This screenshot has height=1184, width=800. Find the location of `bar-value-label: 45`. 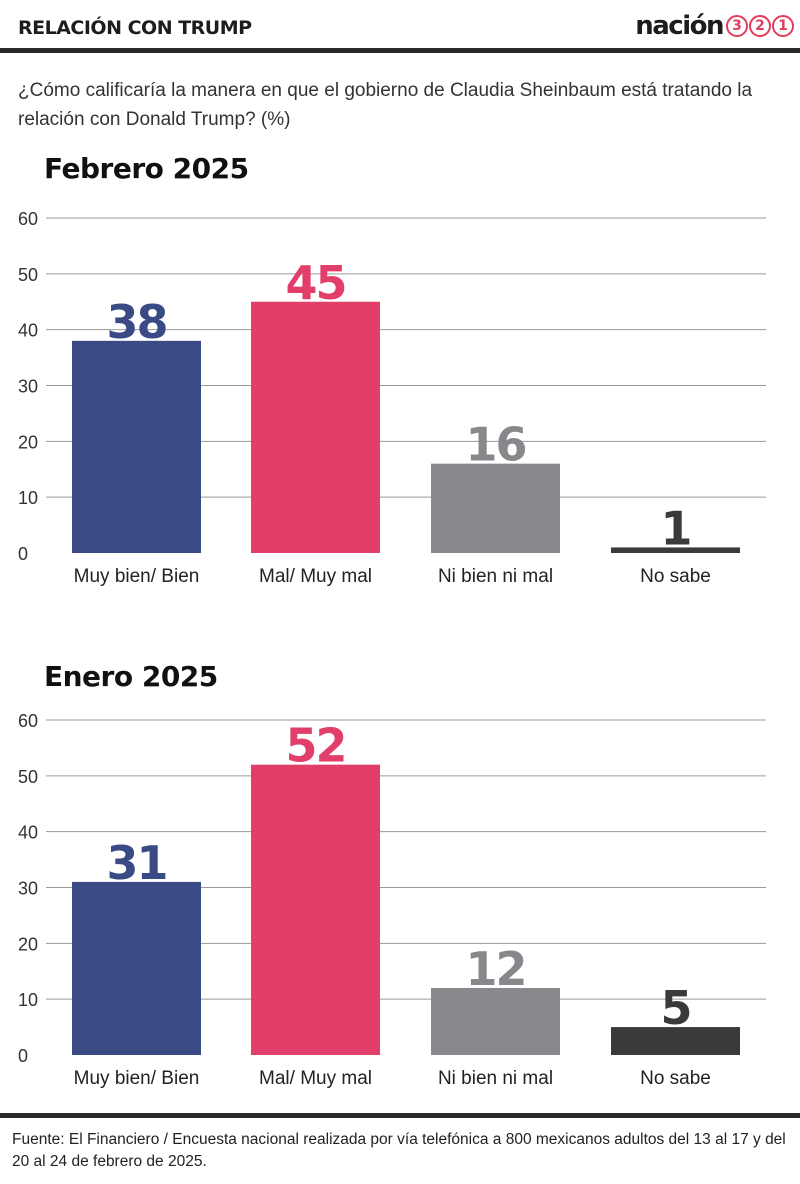

bar-value-label: 45 is located at coordinates (315, 283).